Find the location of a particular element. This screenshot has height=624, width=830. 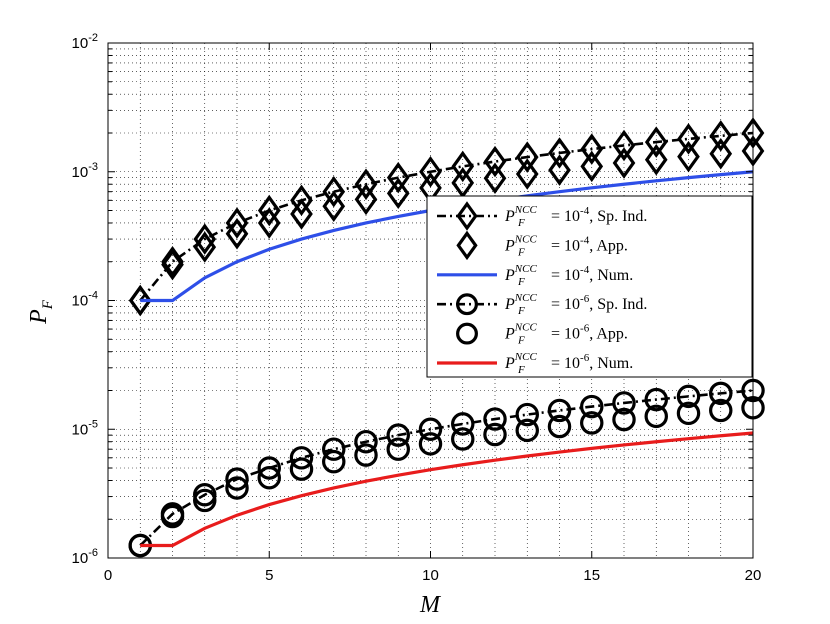

legend-item: PNCC F = 10-6, Num. is located at coordinates (535, 363).